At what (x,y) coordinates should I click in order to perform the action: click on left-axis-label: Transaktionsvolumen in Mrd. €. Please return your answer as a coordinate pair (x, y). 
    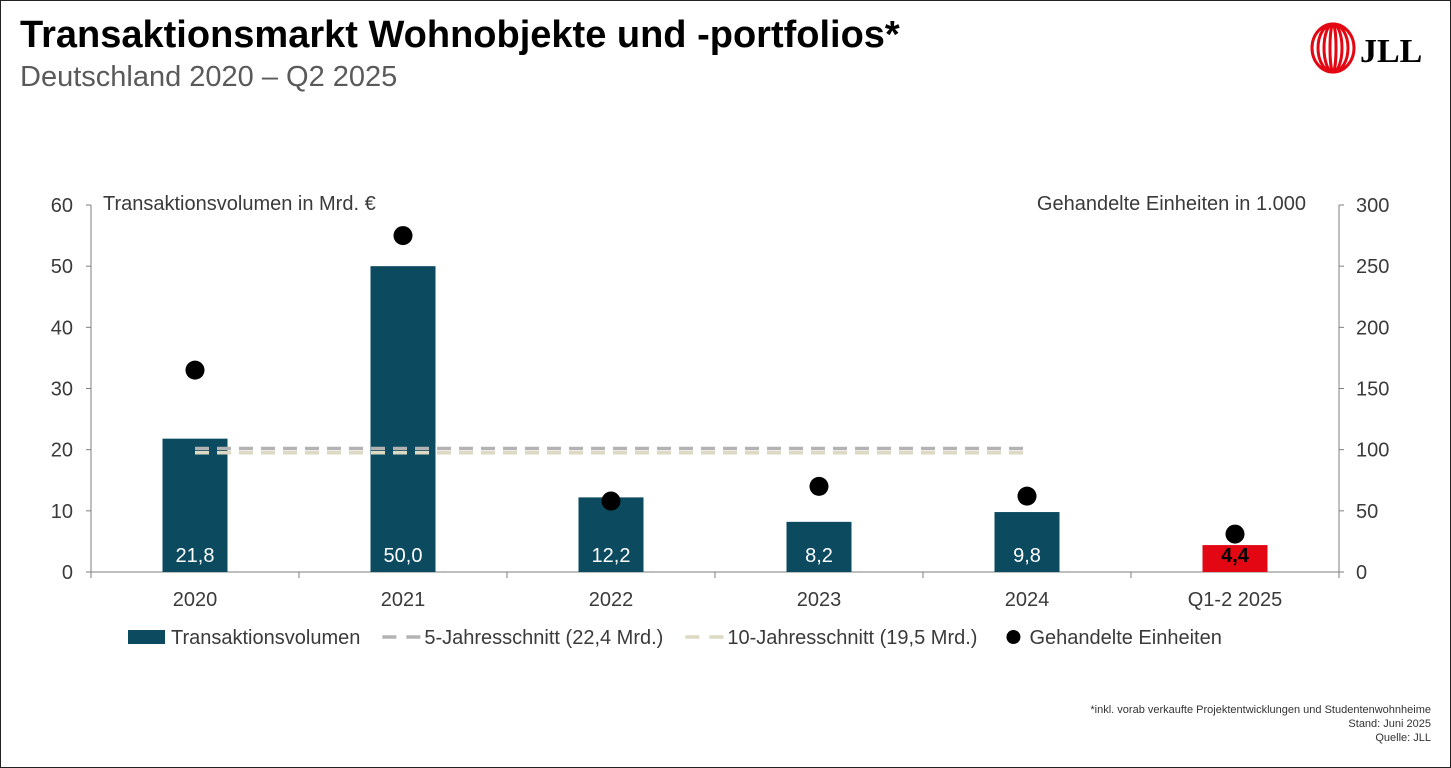
    Looking at the image, I should click on (239, 204).